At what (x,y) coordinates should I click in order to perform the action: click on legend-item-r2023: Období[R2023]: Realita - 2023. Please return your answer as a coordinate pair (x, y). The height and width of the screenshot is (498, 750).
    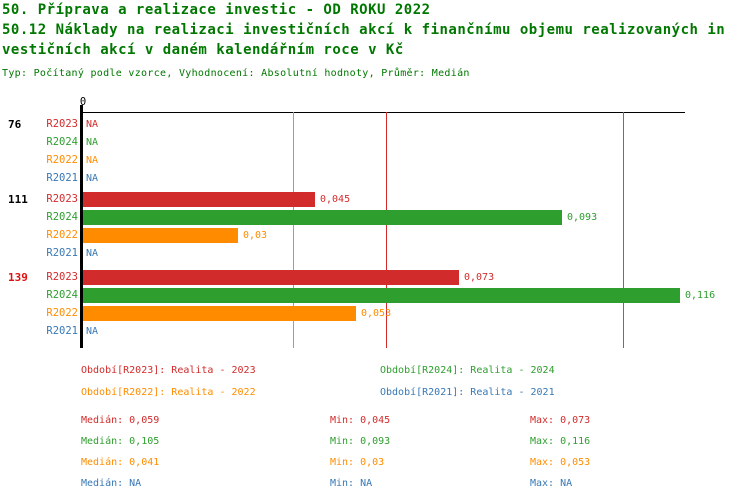
    Looking at the image, I should click on (168, 370).